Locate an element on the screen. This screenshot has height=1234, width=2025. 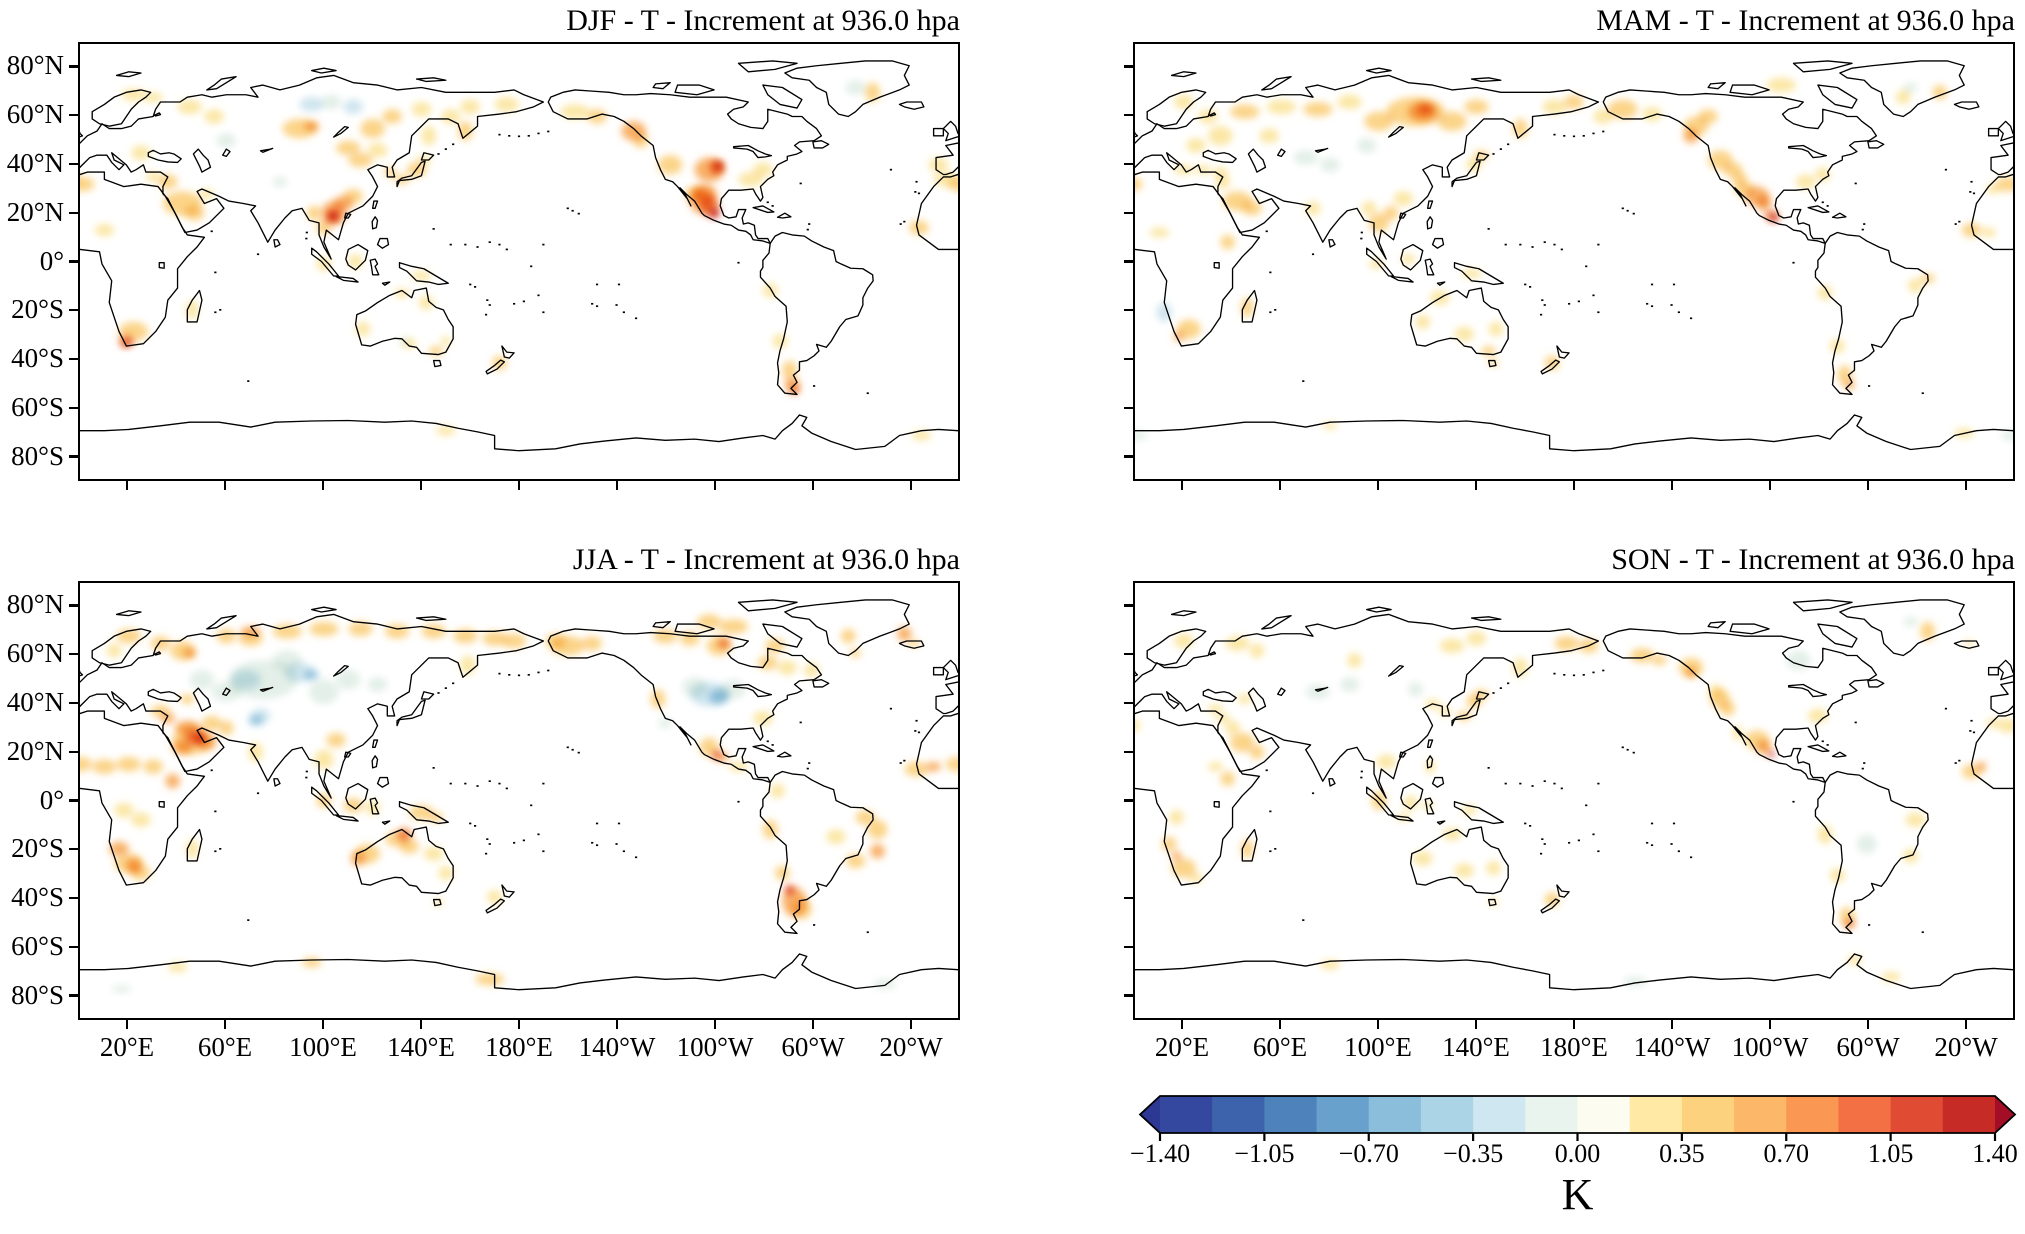
colorbar-tick-label: 1.40 is located at coordinates (1995, 1153).